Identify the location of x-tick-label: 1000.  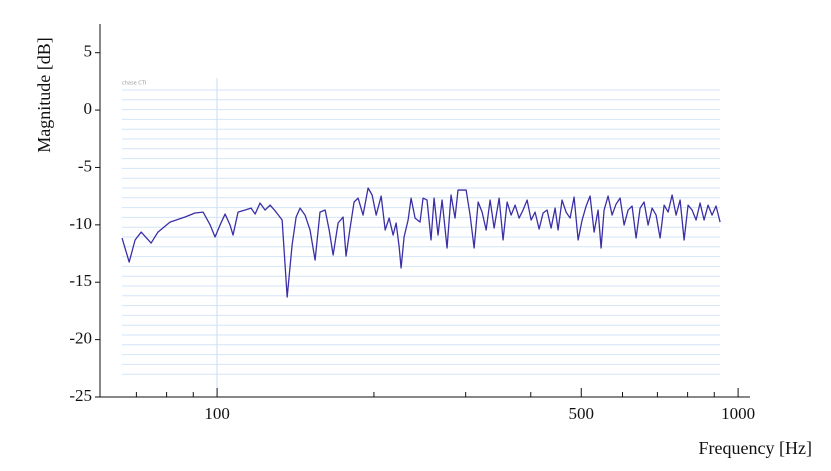
(738, 413).